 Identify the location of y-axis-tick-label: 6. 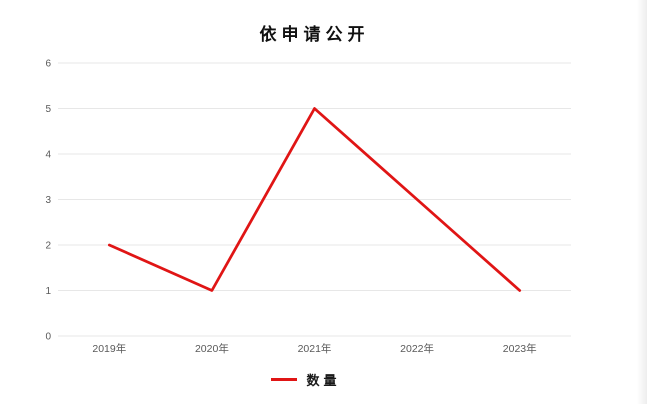
(48, 64).